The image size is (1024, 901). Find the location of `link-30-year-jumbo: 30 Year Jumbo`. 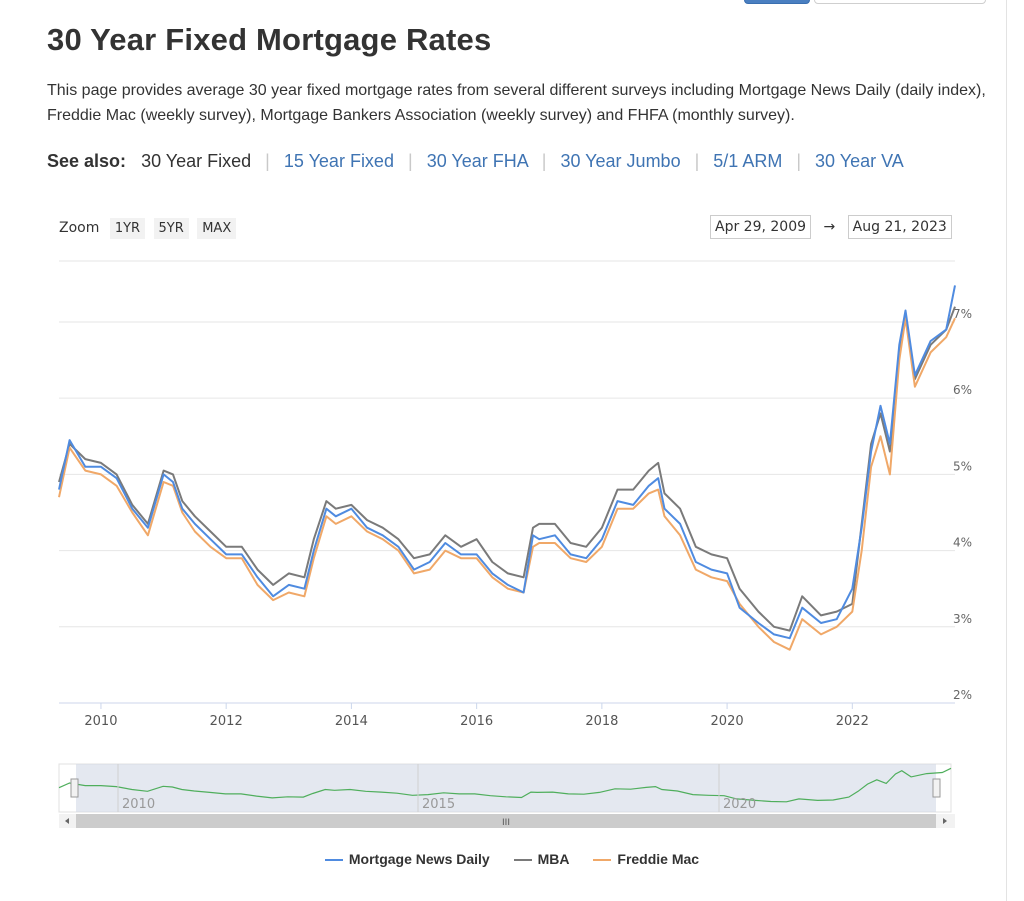

link-30-year-jumbo: 30 Year Jumbo is located at coordinates (620, 161).